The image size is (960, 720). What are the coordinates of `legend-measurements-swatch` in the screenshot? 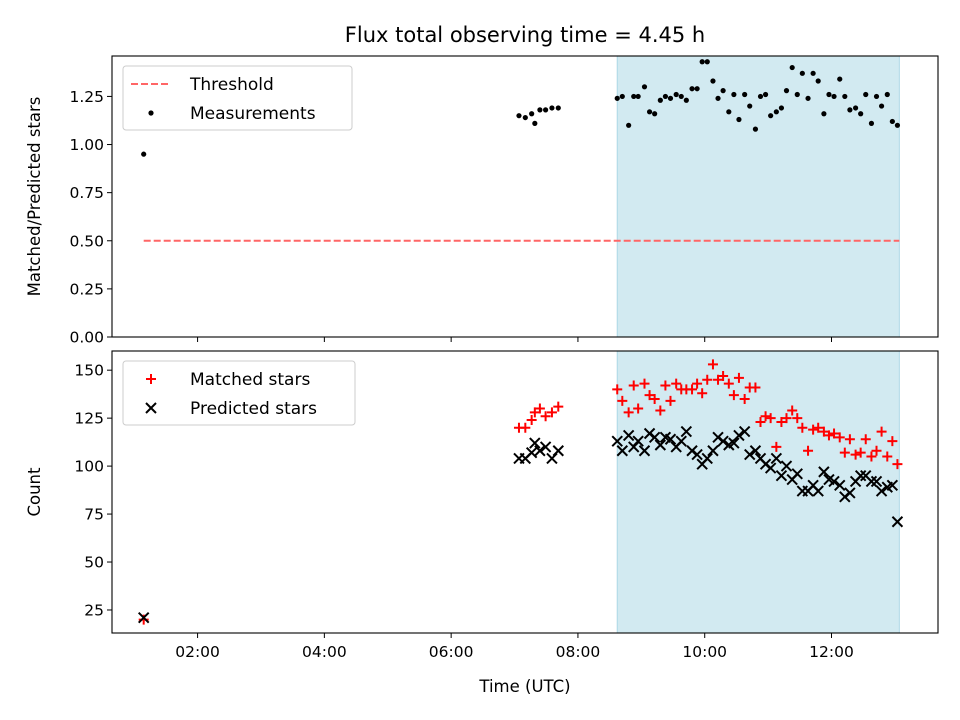 It's located at (151, 113).